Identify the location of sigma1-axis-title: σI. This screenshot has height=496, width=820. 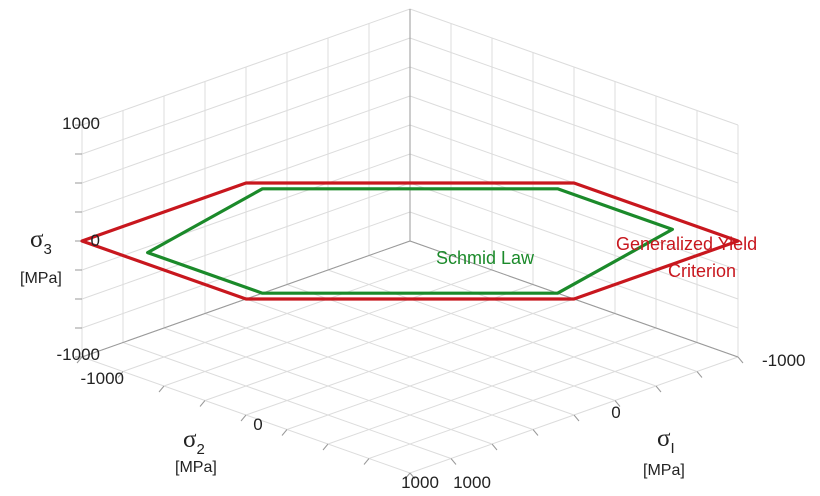
(666, 441).